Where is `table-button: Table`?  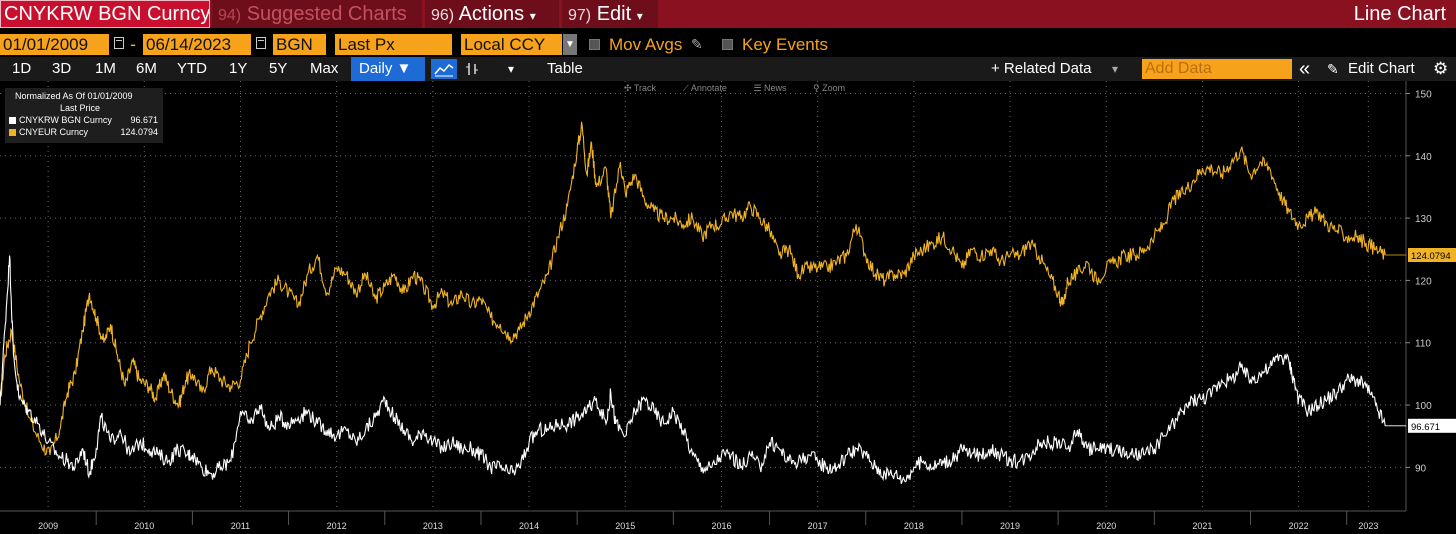
table-button: Table is located at coordinates (565, 68).